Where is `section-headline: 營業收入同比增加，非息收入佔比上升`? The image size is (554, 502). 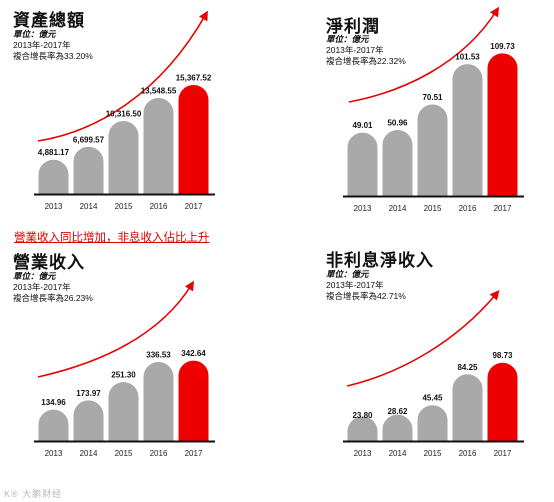 section-headline: 營業收入同比增加，非息收入佔比上升 is located at coordinates (112, 238).